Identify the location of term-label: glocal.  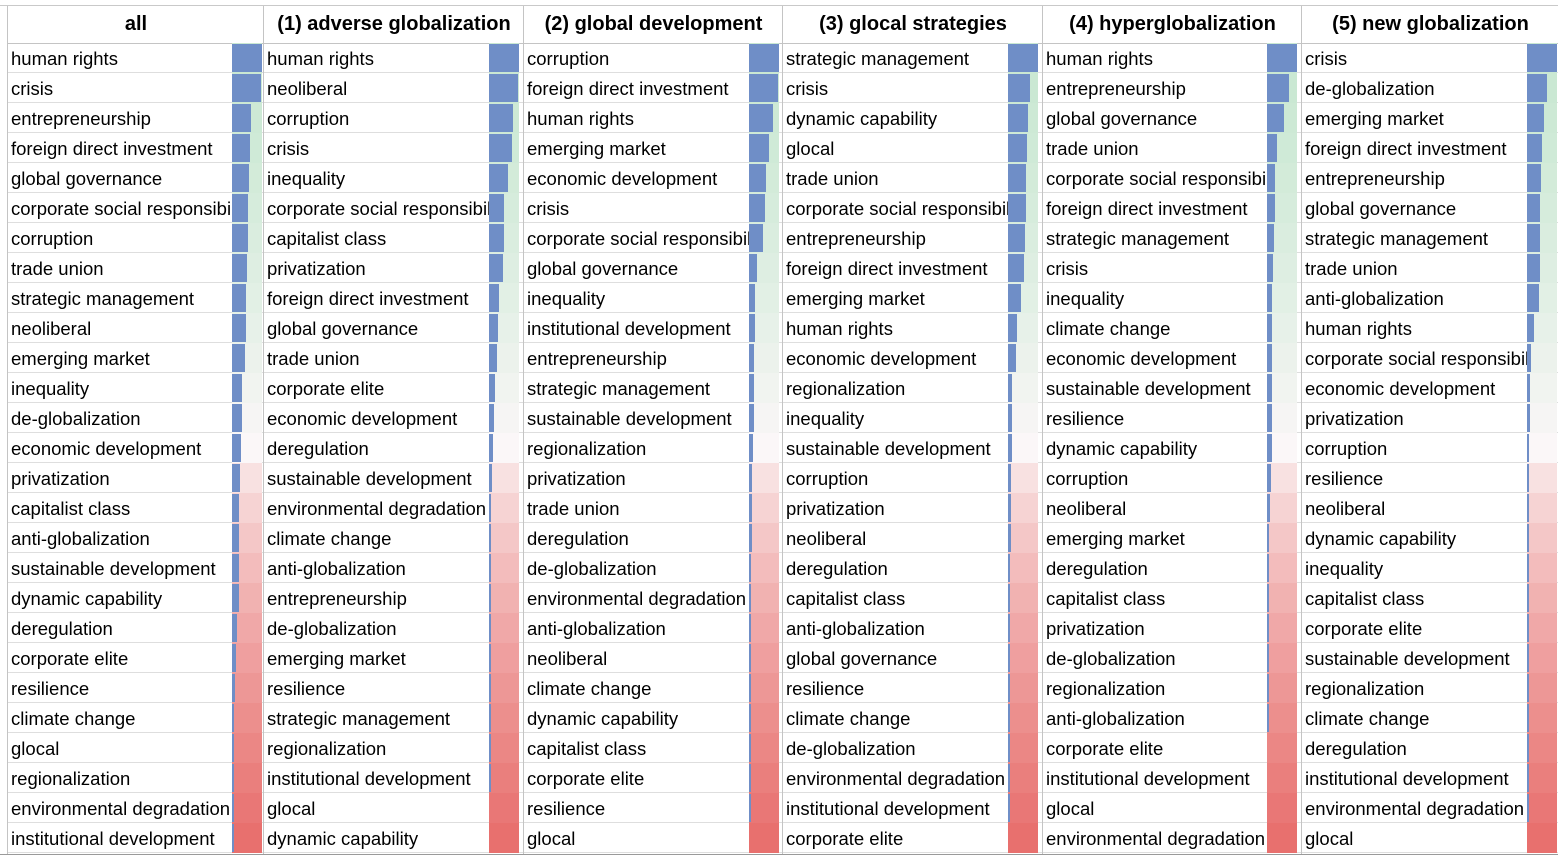
(1070, 808).